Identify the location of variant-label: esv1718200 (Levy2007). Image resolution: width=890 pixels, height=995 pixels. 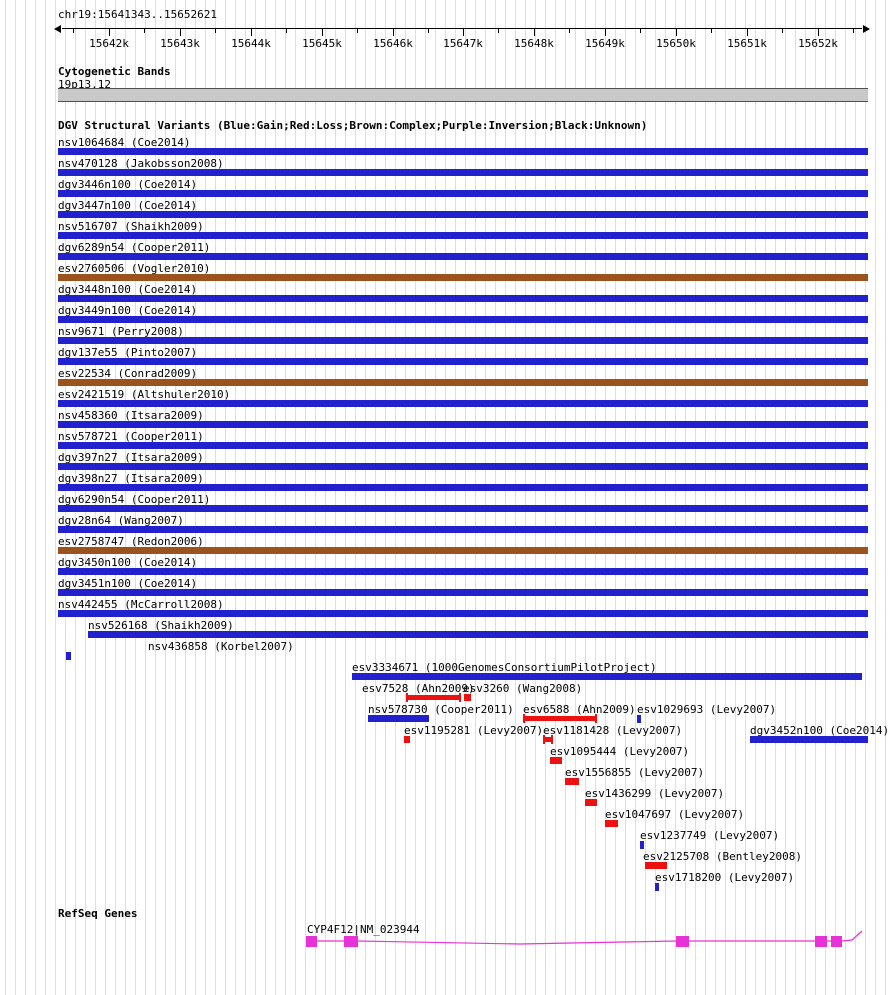
(725, 877).